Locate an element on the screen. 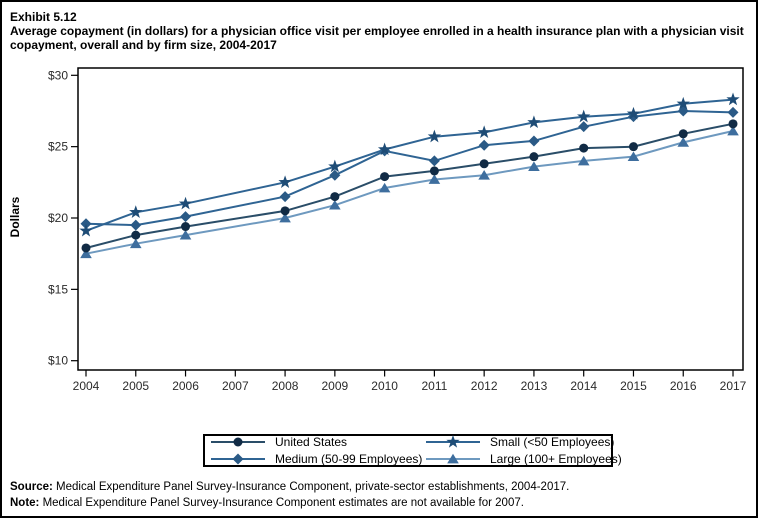 The image size is (758, 518). y-tick-label: $15 is located at coordinates (58, 289).